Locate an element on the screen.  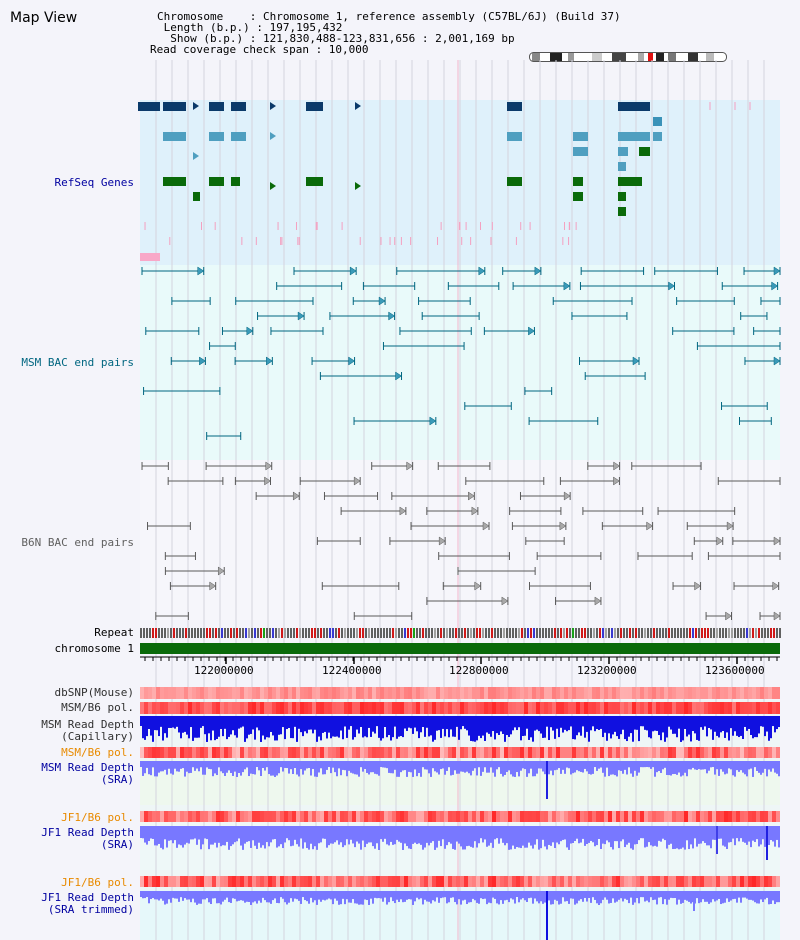
track-label-msm-depth-sra-1: MSM Read Depth is located at coordinates (87, 767).